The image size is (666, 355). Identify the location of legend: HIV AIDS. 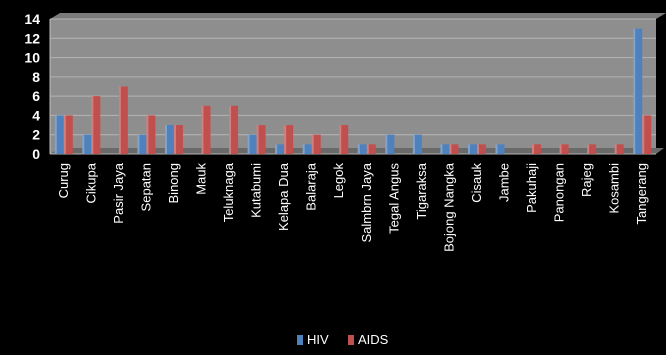
(343, 339).